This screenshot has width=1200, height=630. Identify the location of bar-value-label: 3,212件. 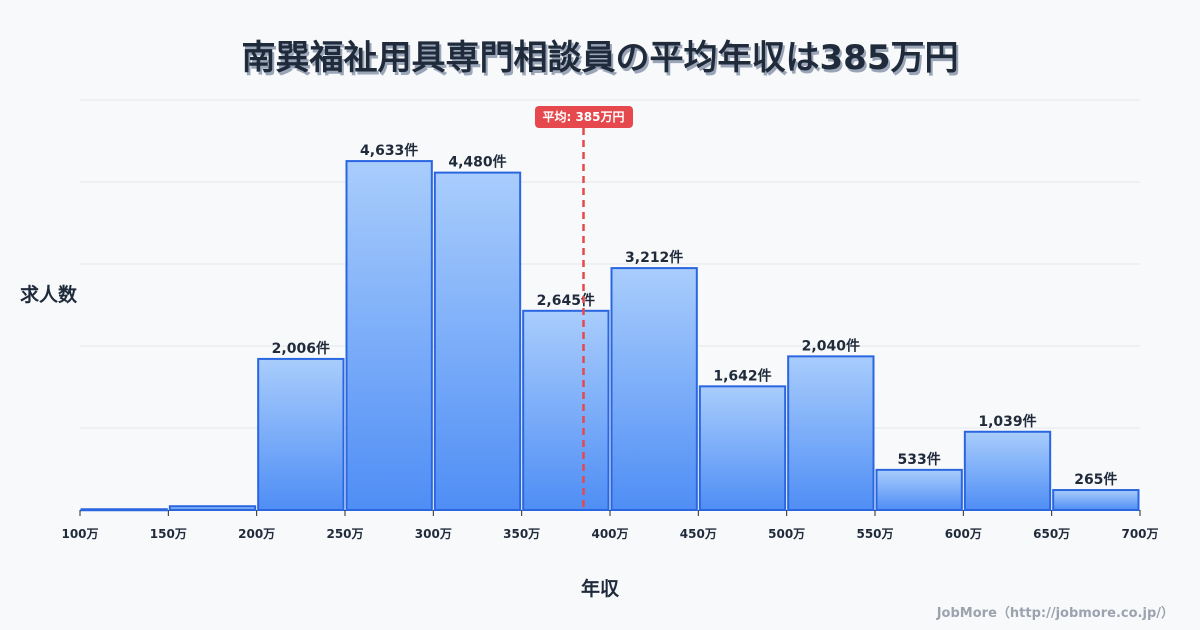
(654, 257).